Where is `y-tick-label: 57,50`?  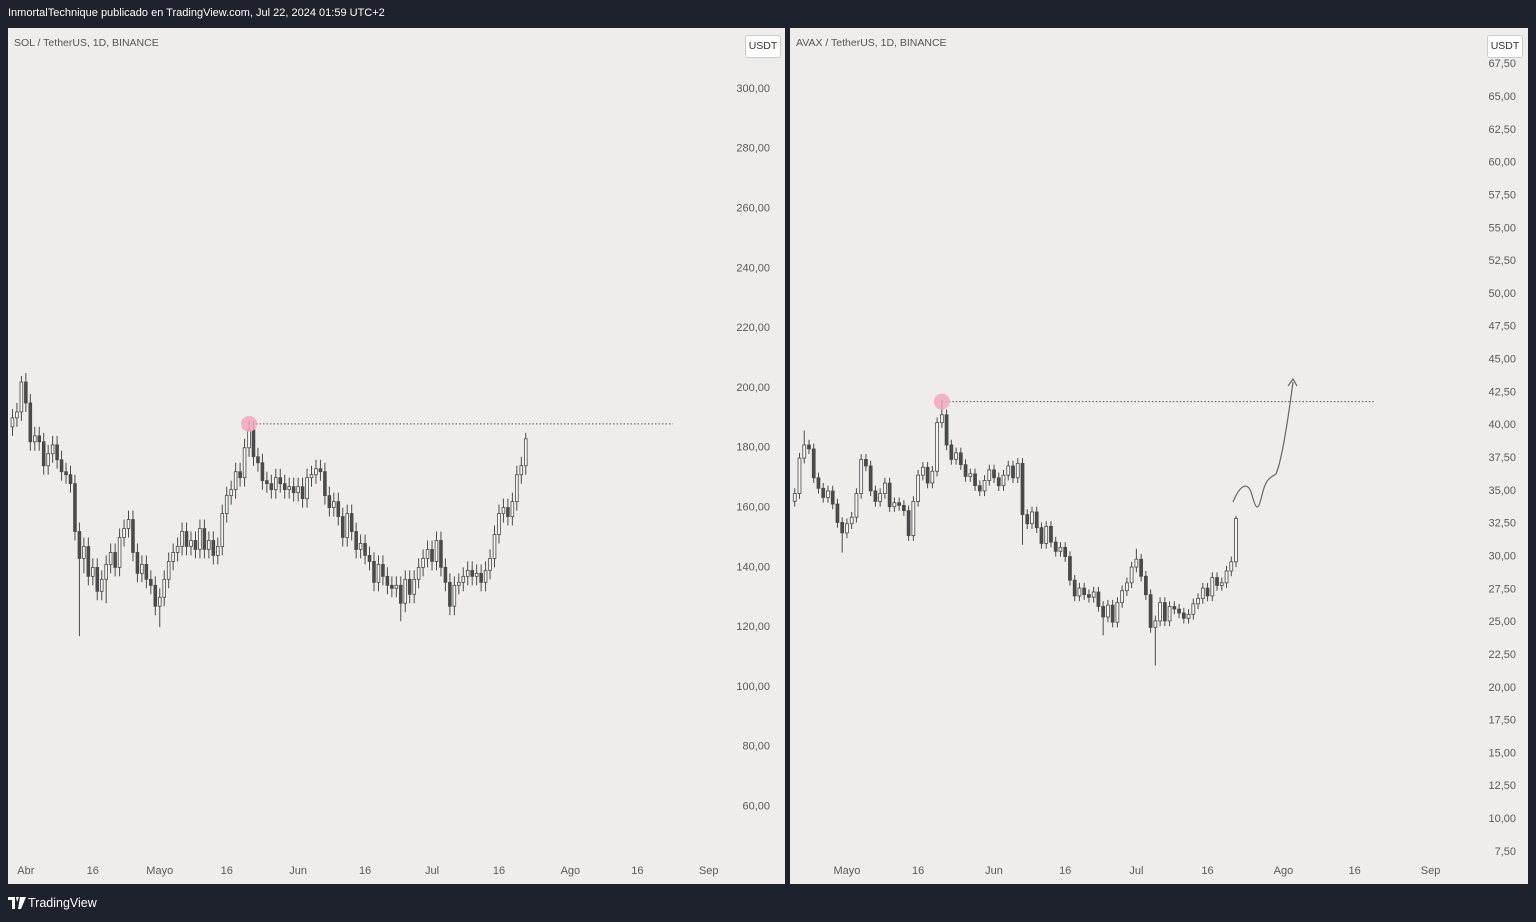 y-tick-label: 57,50 is located at coordinates (1502, 195).